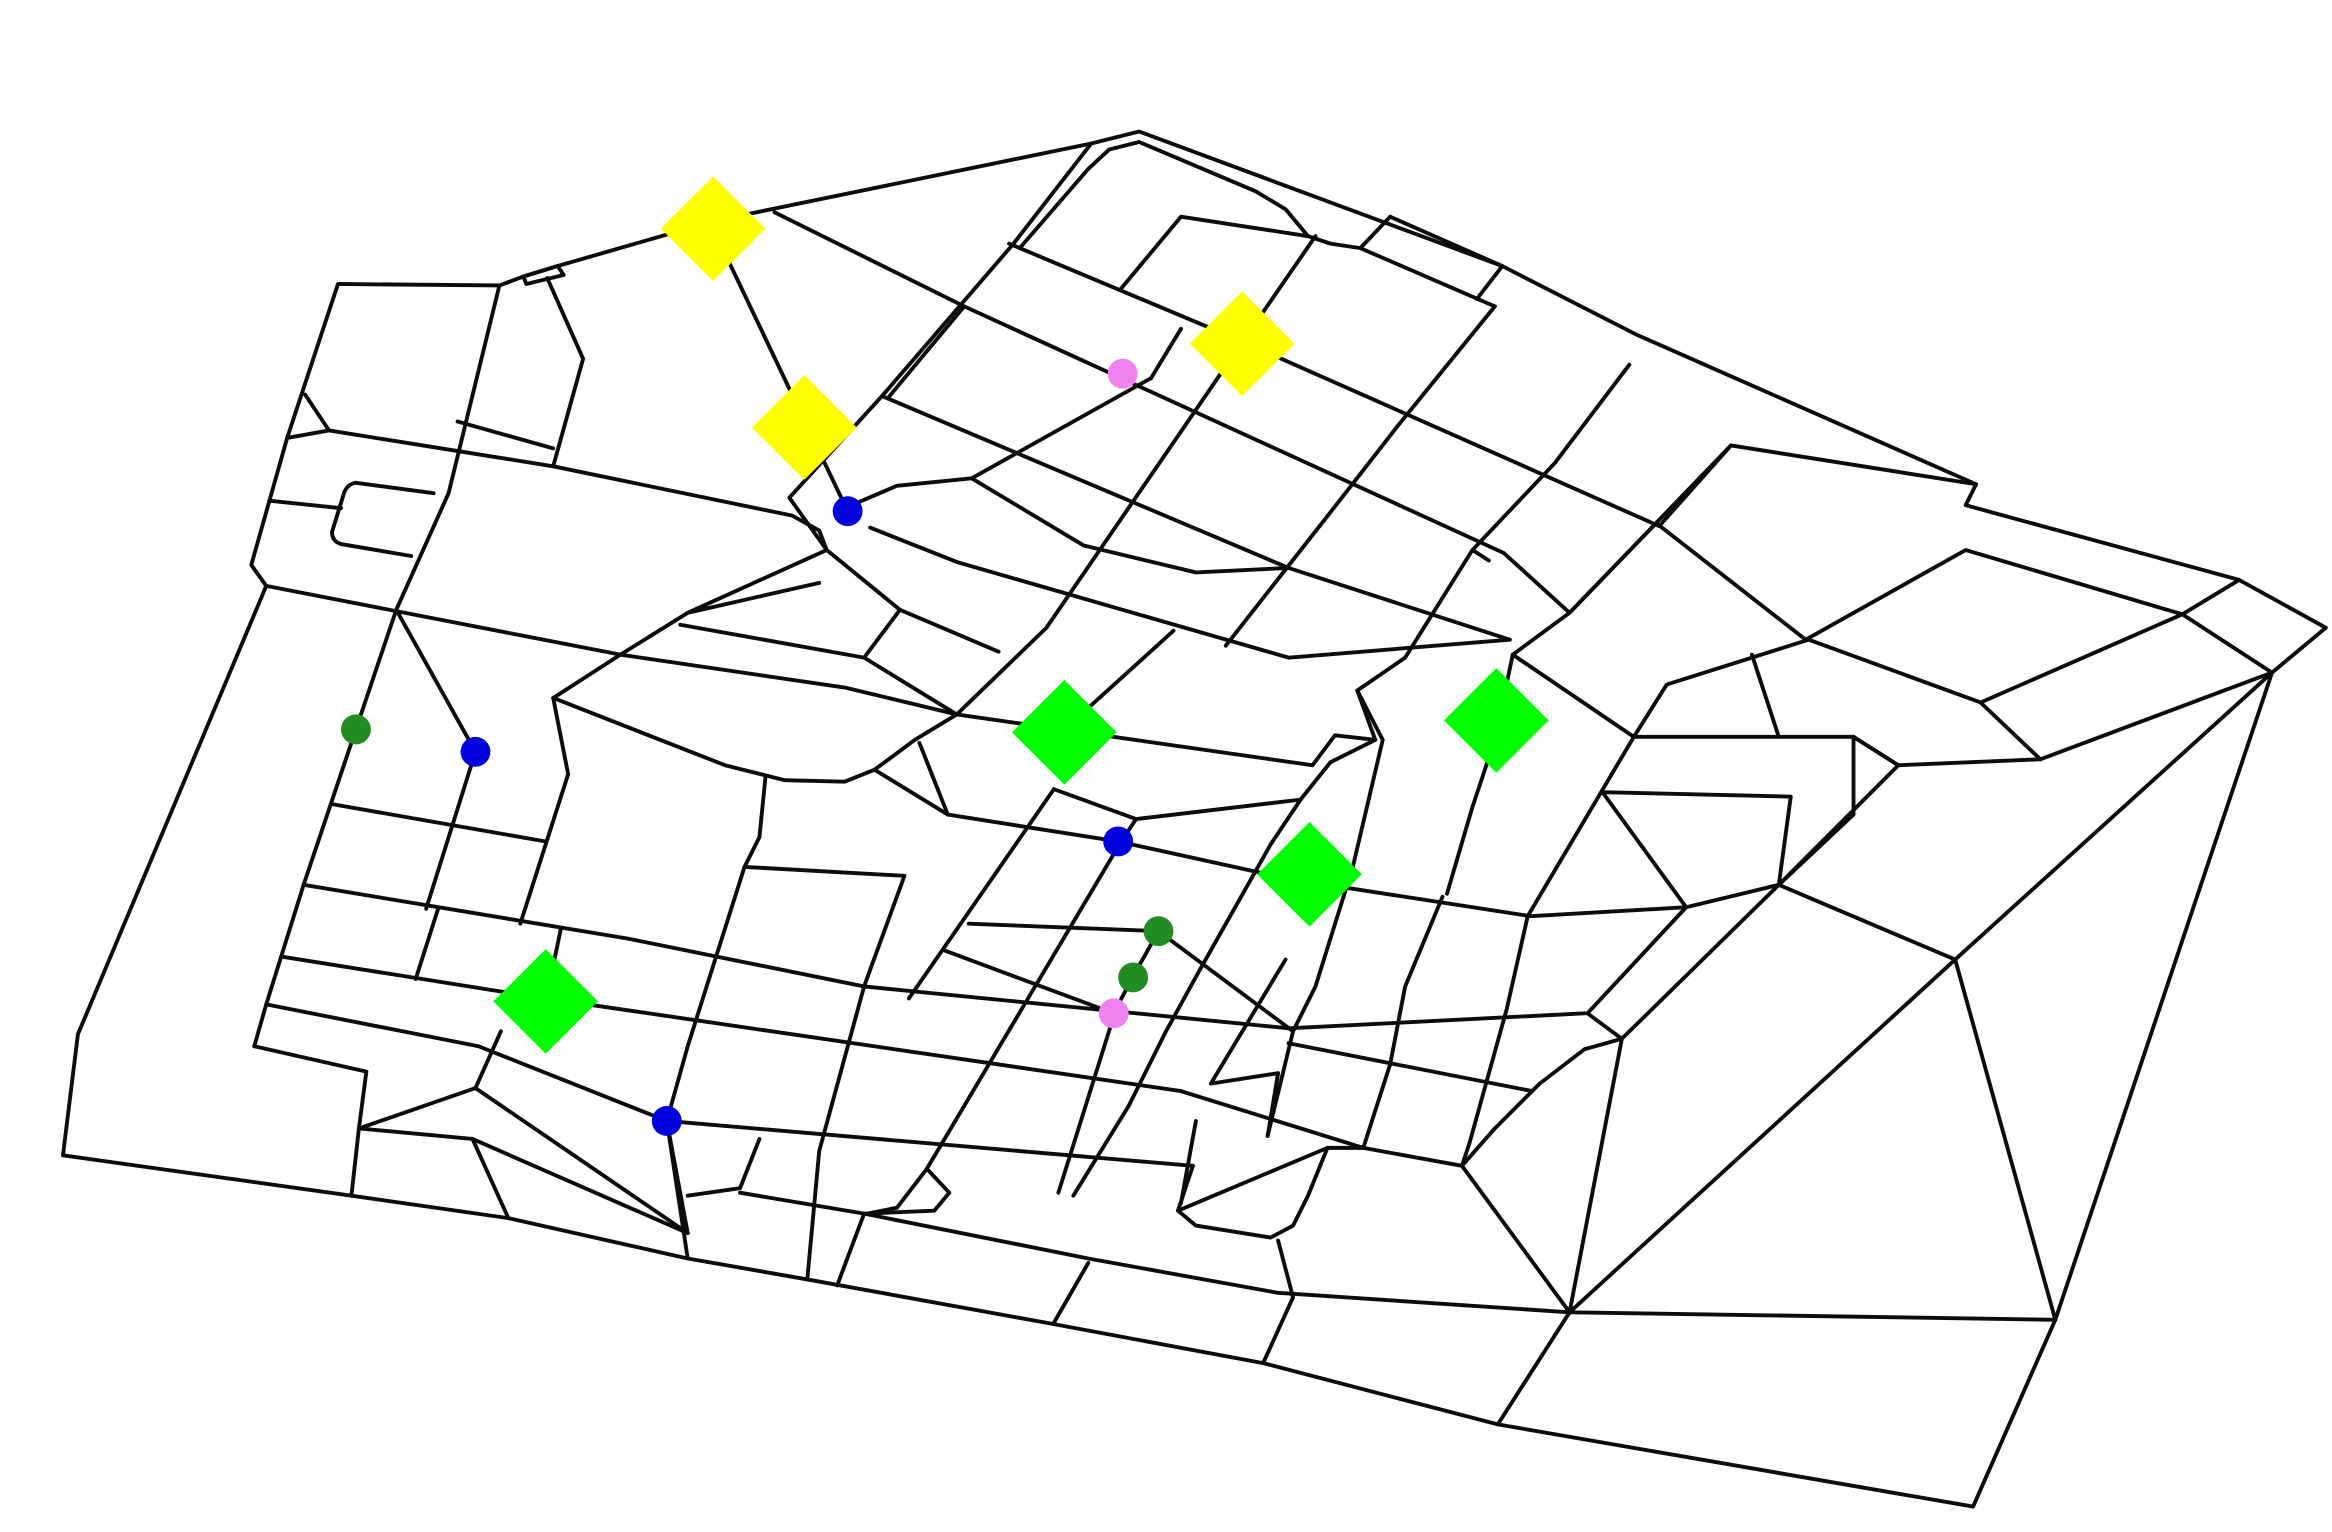 This screenshot has height=1532, width=2332. Describe the element at coordinates (780, 370) in the screenshot. I see `road-link-yellow` at that location.